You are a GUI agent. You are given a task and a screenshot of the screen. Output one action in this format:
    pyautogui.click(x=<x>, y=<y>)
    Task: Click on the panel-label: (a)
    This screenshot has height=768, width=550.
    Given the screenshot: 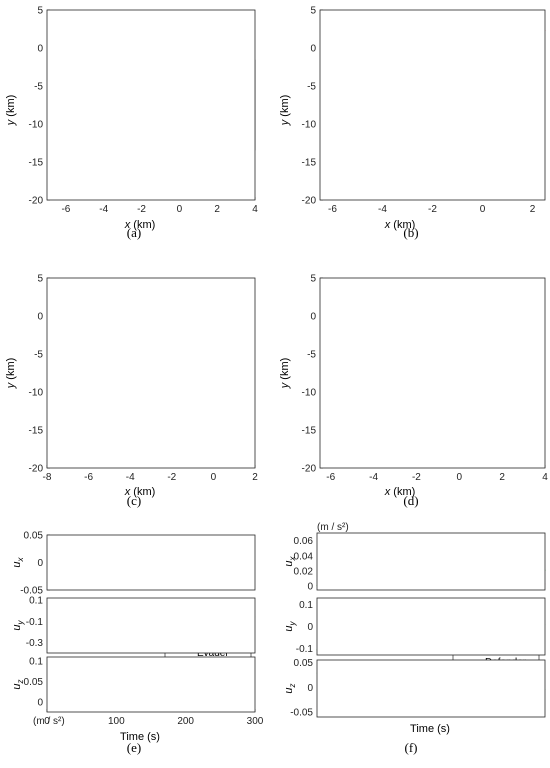 What is the action you would take?
    pyautogui.click(x=134, y=232)
    